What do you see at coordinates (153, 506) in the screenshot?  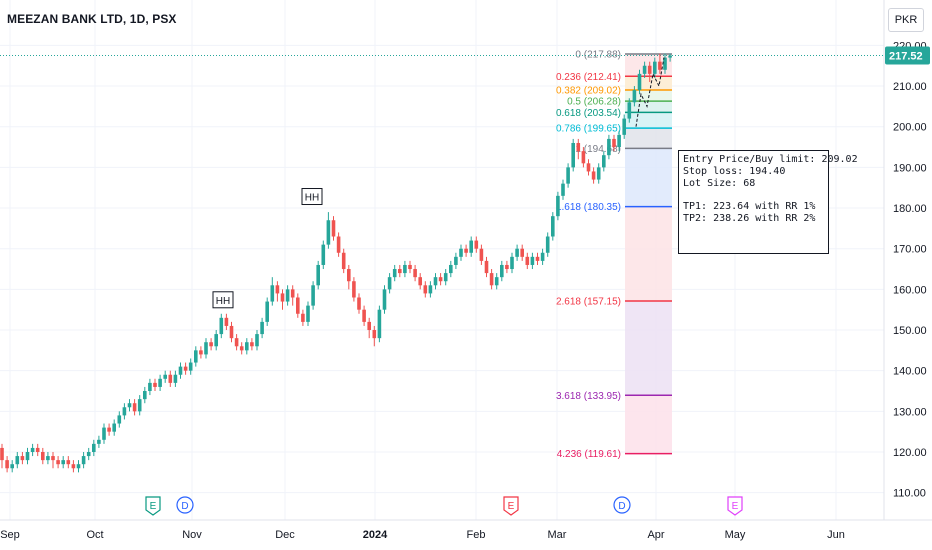 I see `event-marker-label: E` at bounding box center [153, 506].